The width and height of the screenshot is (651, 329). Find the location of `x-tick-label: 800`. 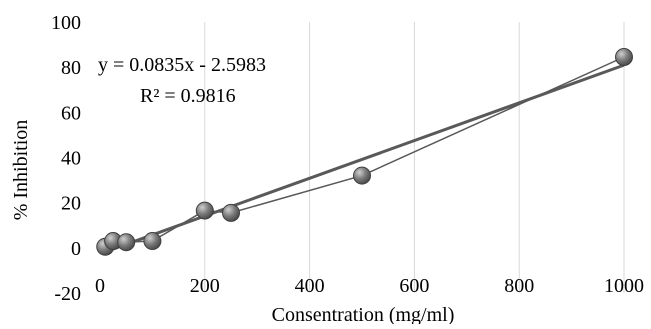

x-tick-label: 800 is located at coordinates (519, 286).